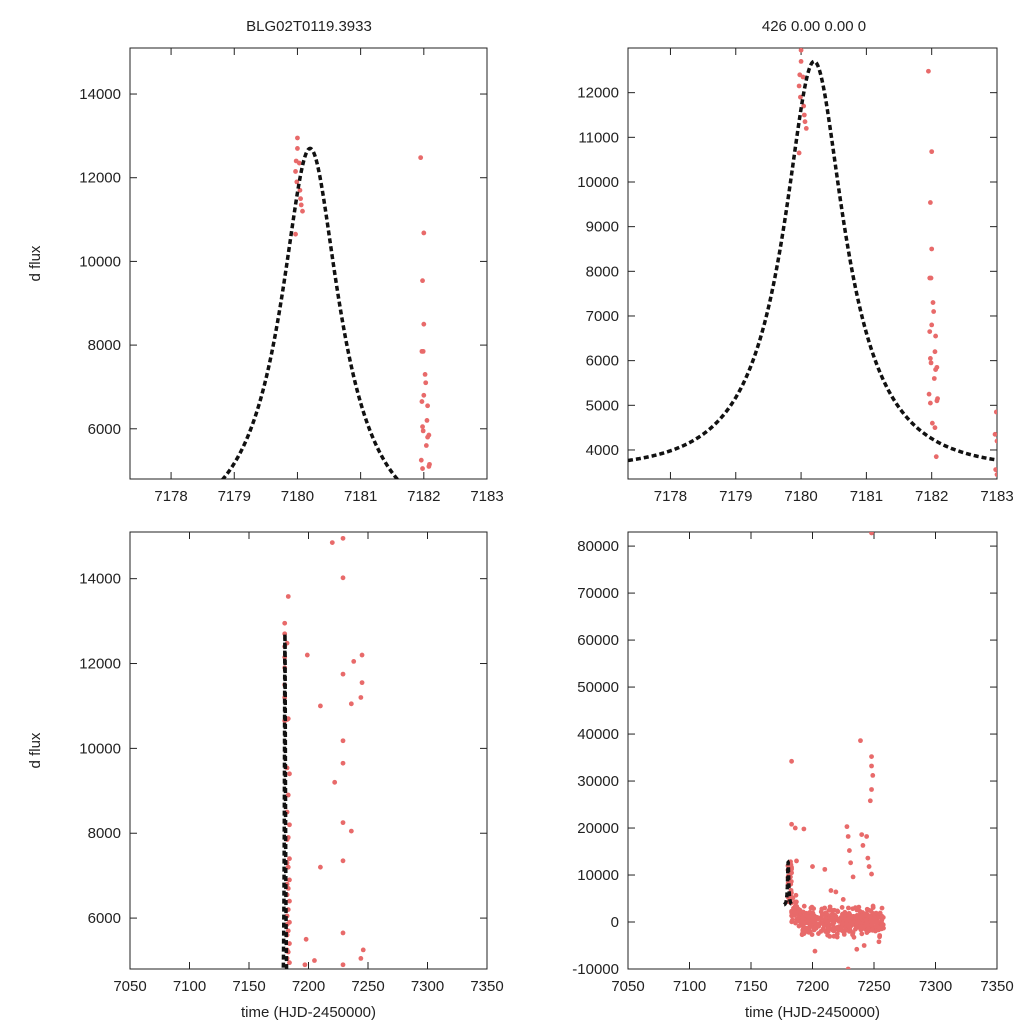 The image size is (1024, 1024). Describe the element at coordinates (935, 986) in the screenshot. I see `x-tick-label: 7300` at that location.